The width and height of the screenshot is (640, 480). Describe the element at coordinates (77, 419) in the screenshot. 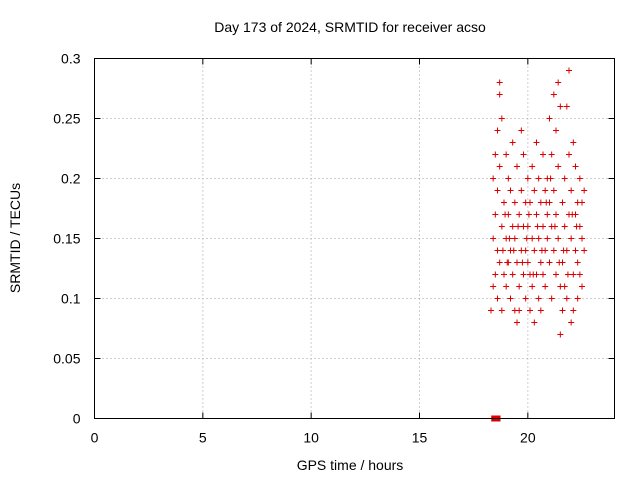

I see `y-tick-label: 0` at that location.